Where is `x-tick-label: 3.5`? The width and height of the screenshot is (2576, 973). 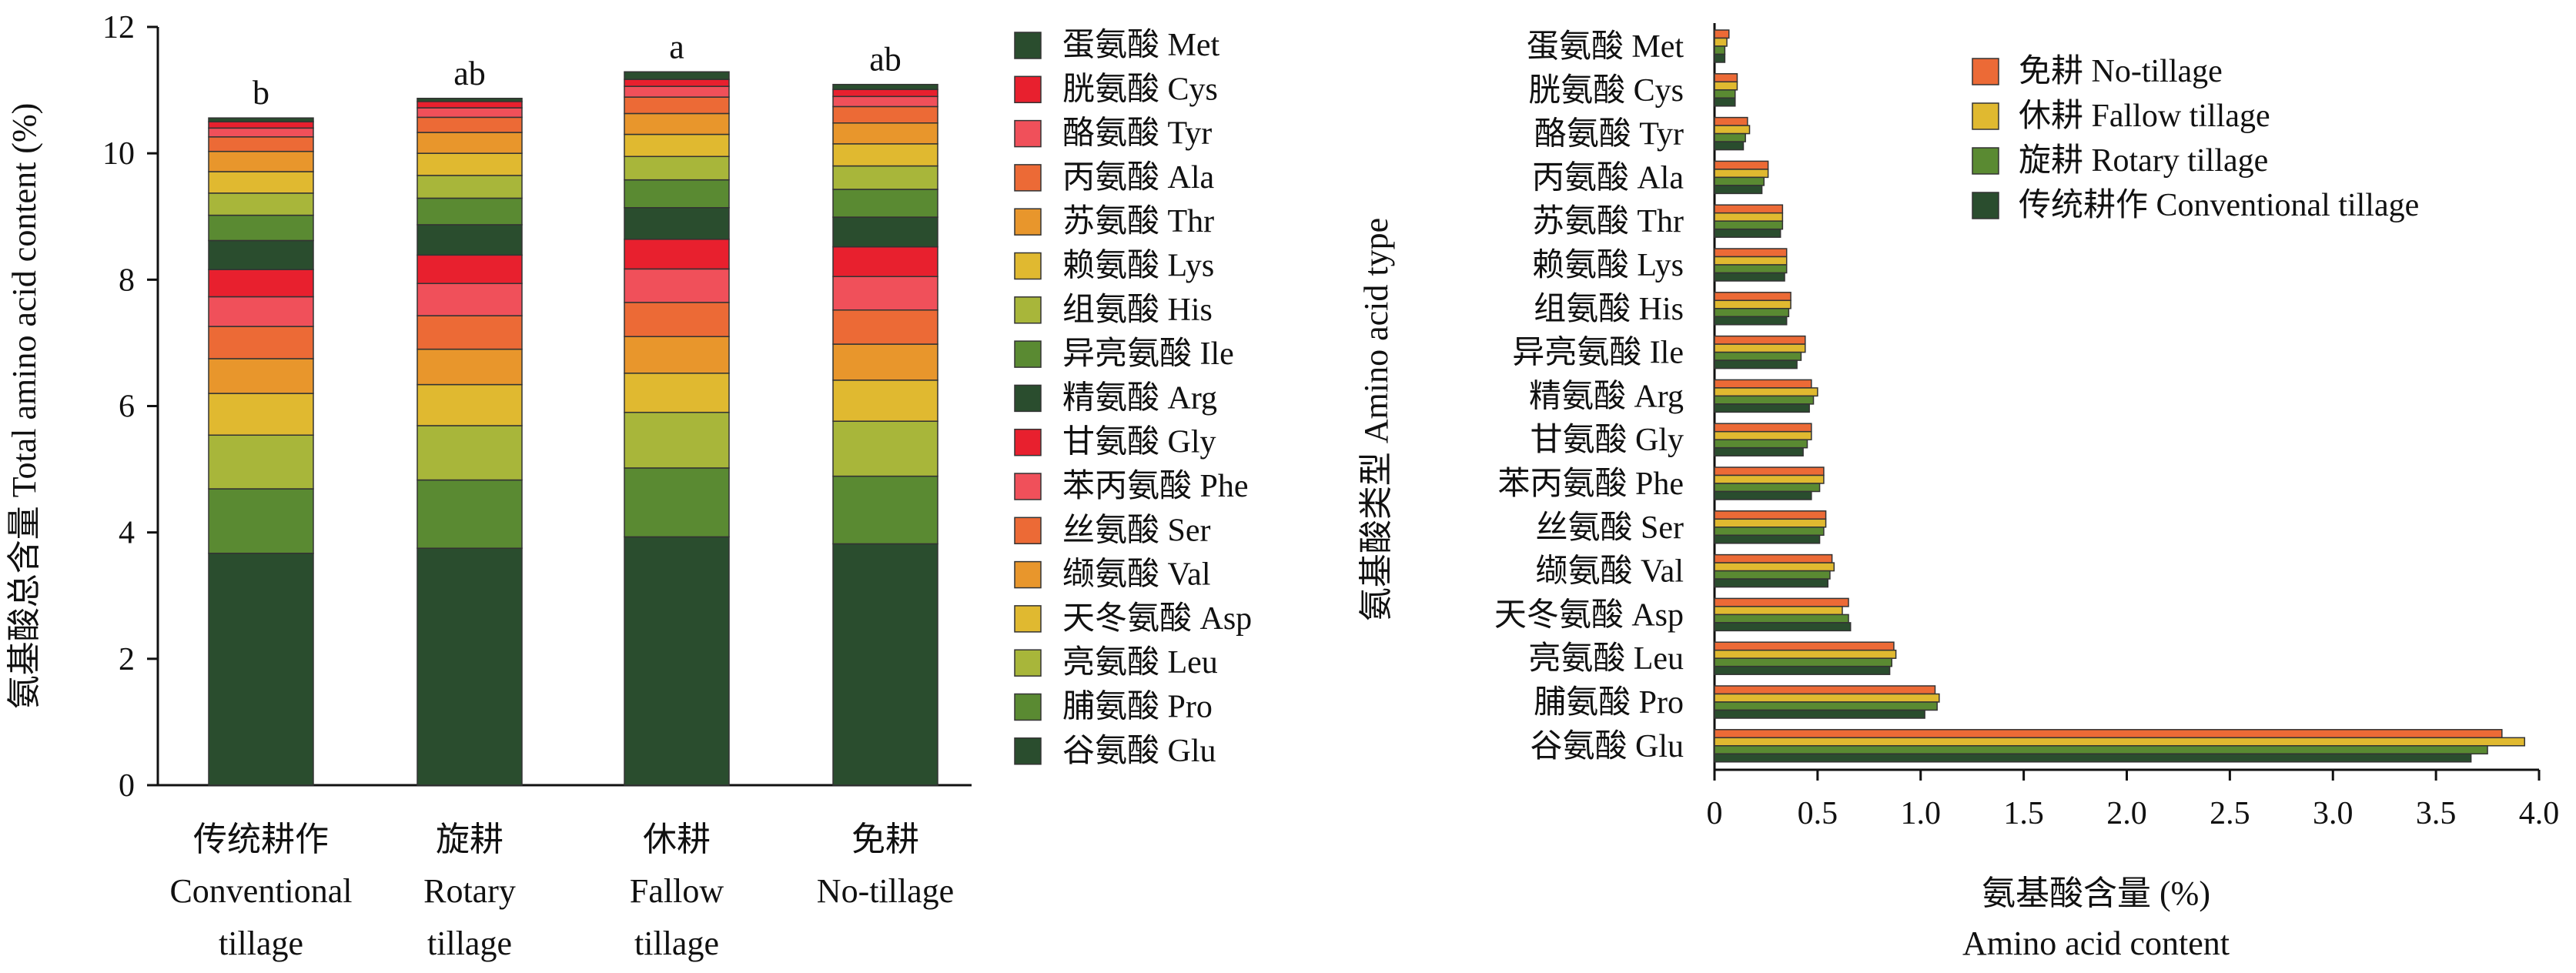 x-tick-label: 3.5 is located at coordinates (2437, 813).